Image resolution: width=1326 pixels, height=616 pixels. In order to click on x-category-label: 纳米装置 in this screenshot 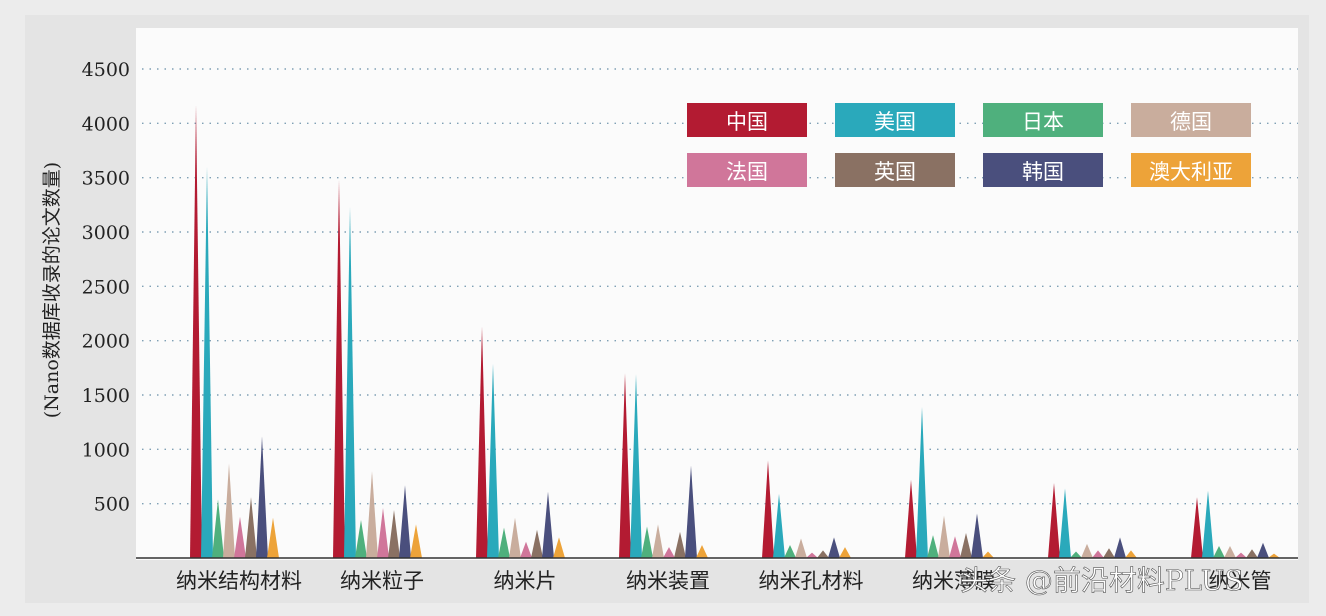, I will do `click(668, 581)`.